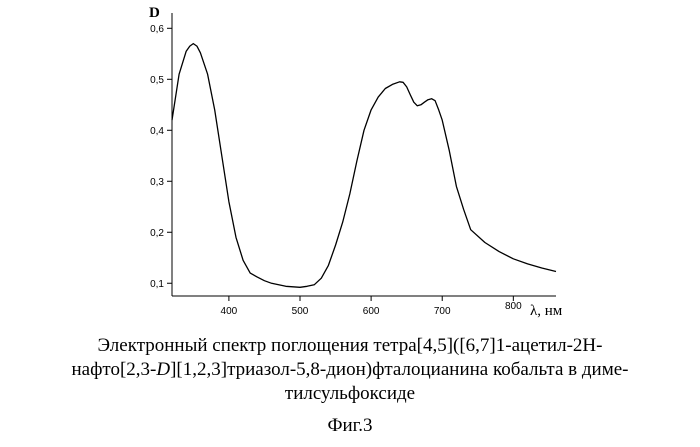 This screenshot has height=447, width=700. I want to click on x-tick-label: 800, so click(513, 306).